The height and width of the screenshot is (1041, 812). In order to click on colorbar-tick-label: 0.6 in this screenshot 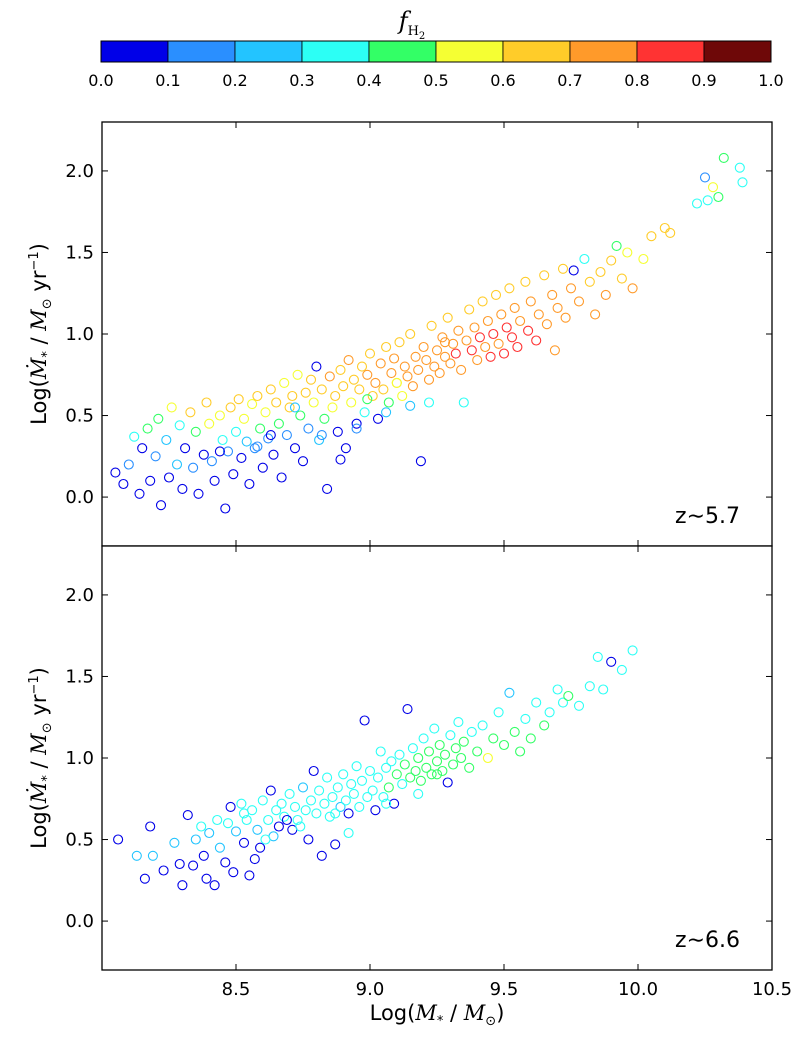, I will do `click(502, 80)`.